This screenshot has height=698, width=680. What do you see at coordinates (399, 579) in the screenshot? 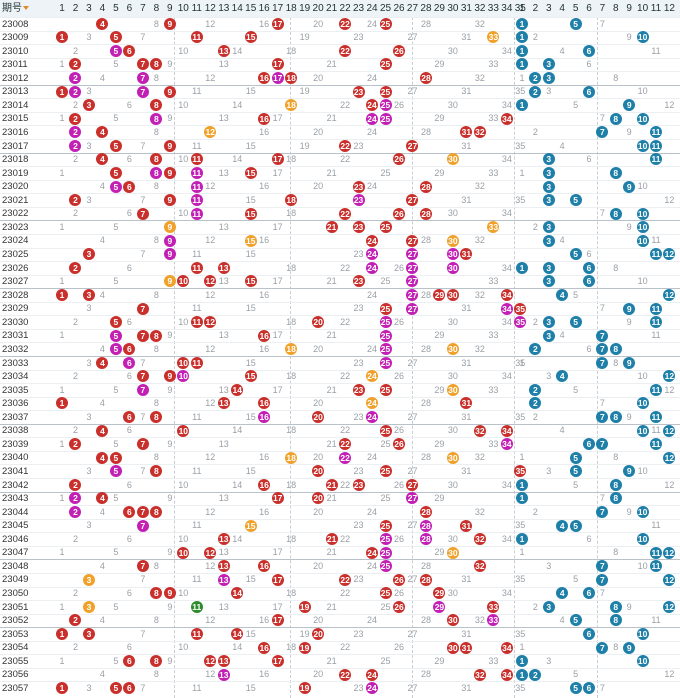
I see `front-drawn-ball: 26` at bounding box center [399, 579].